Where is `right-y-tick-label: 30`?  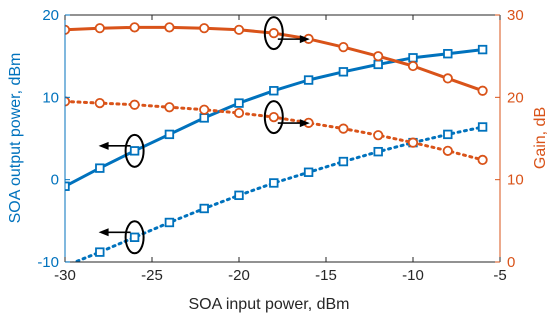 right-y-tick-label: 30 is located at coordinates (515, 15).